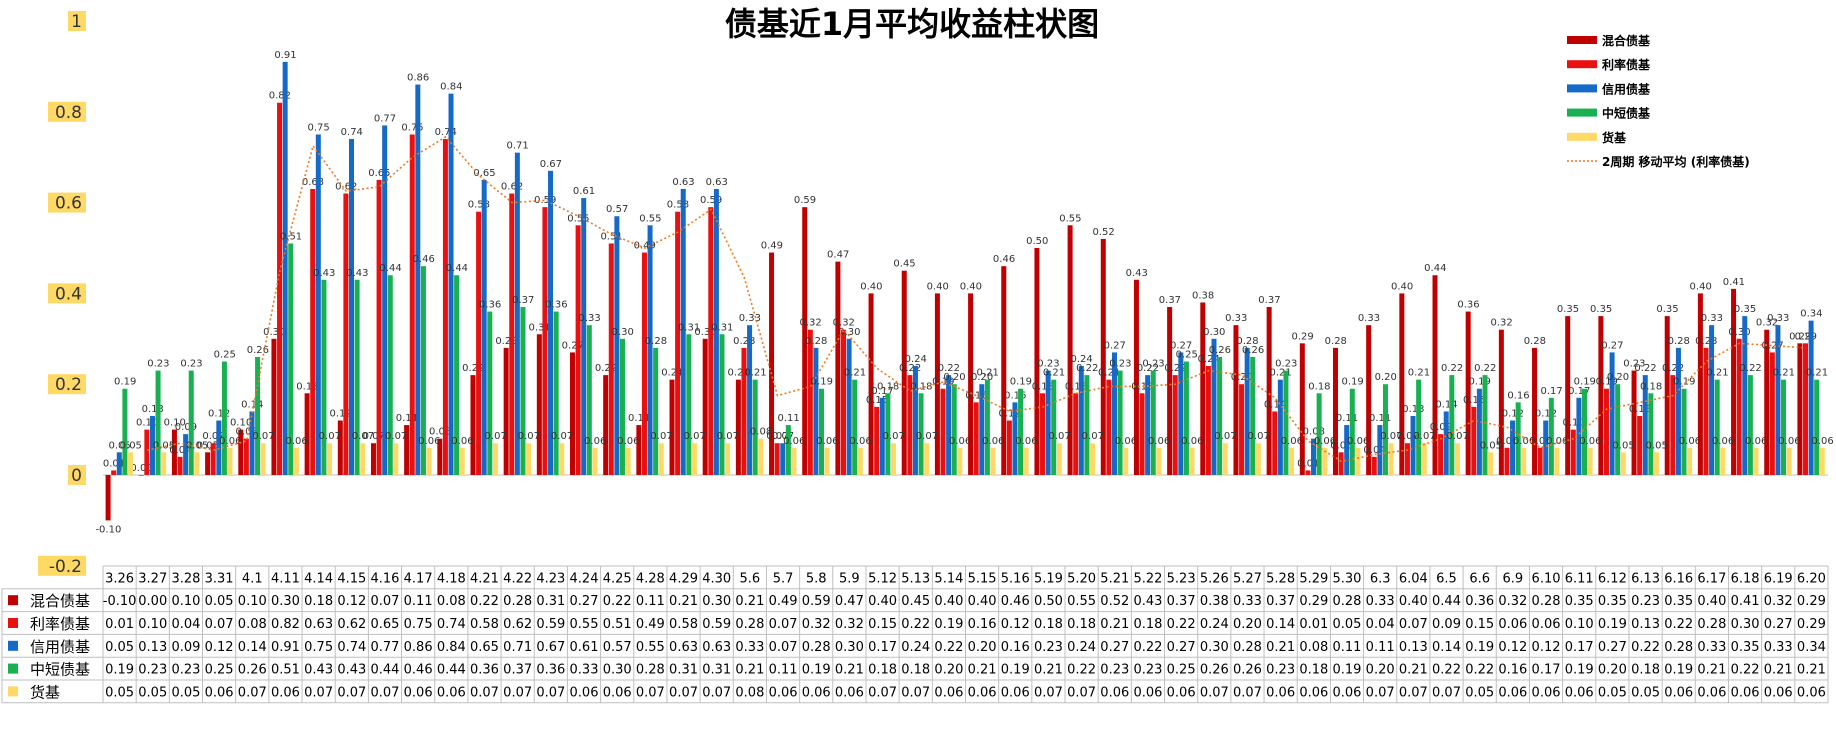 Image resolution: width=1836 pixels, height=733 pixels. Describe the element at coordinates (1004, 259) in the screenshot. I see `data-label: 0.46` at that location.